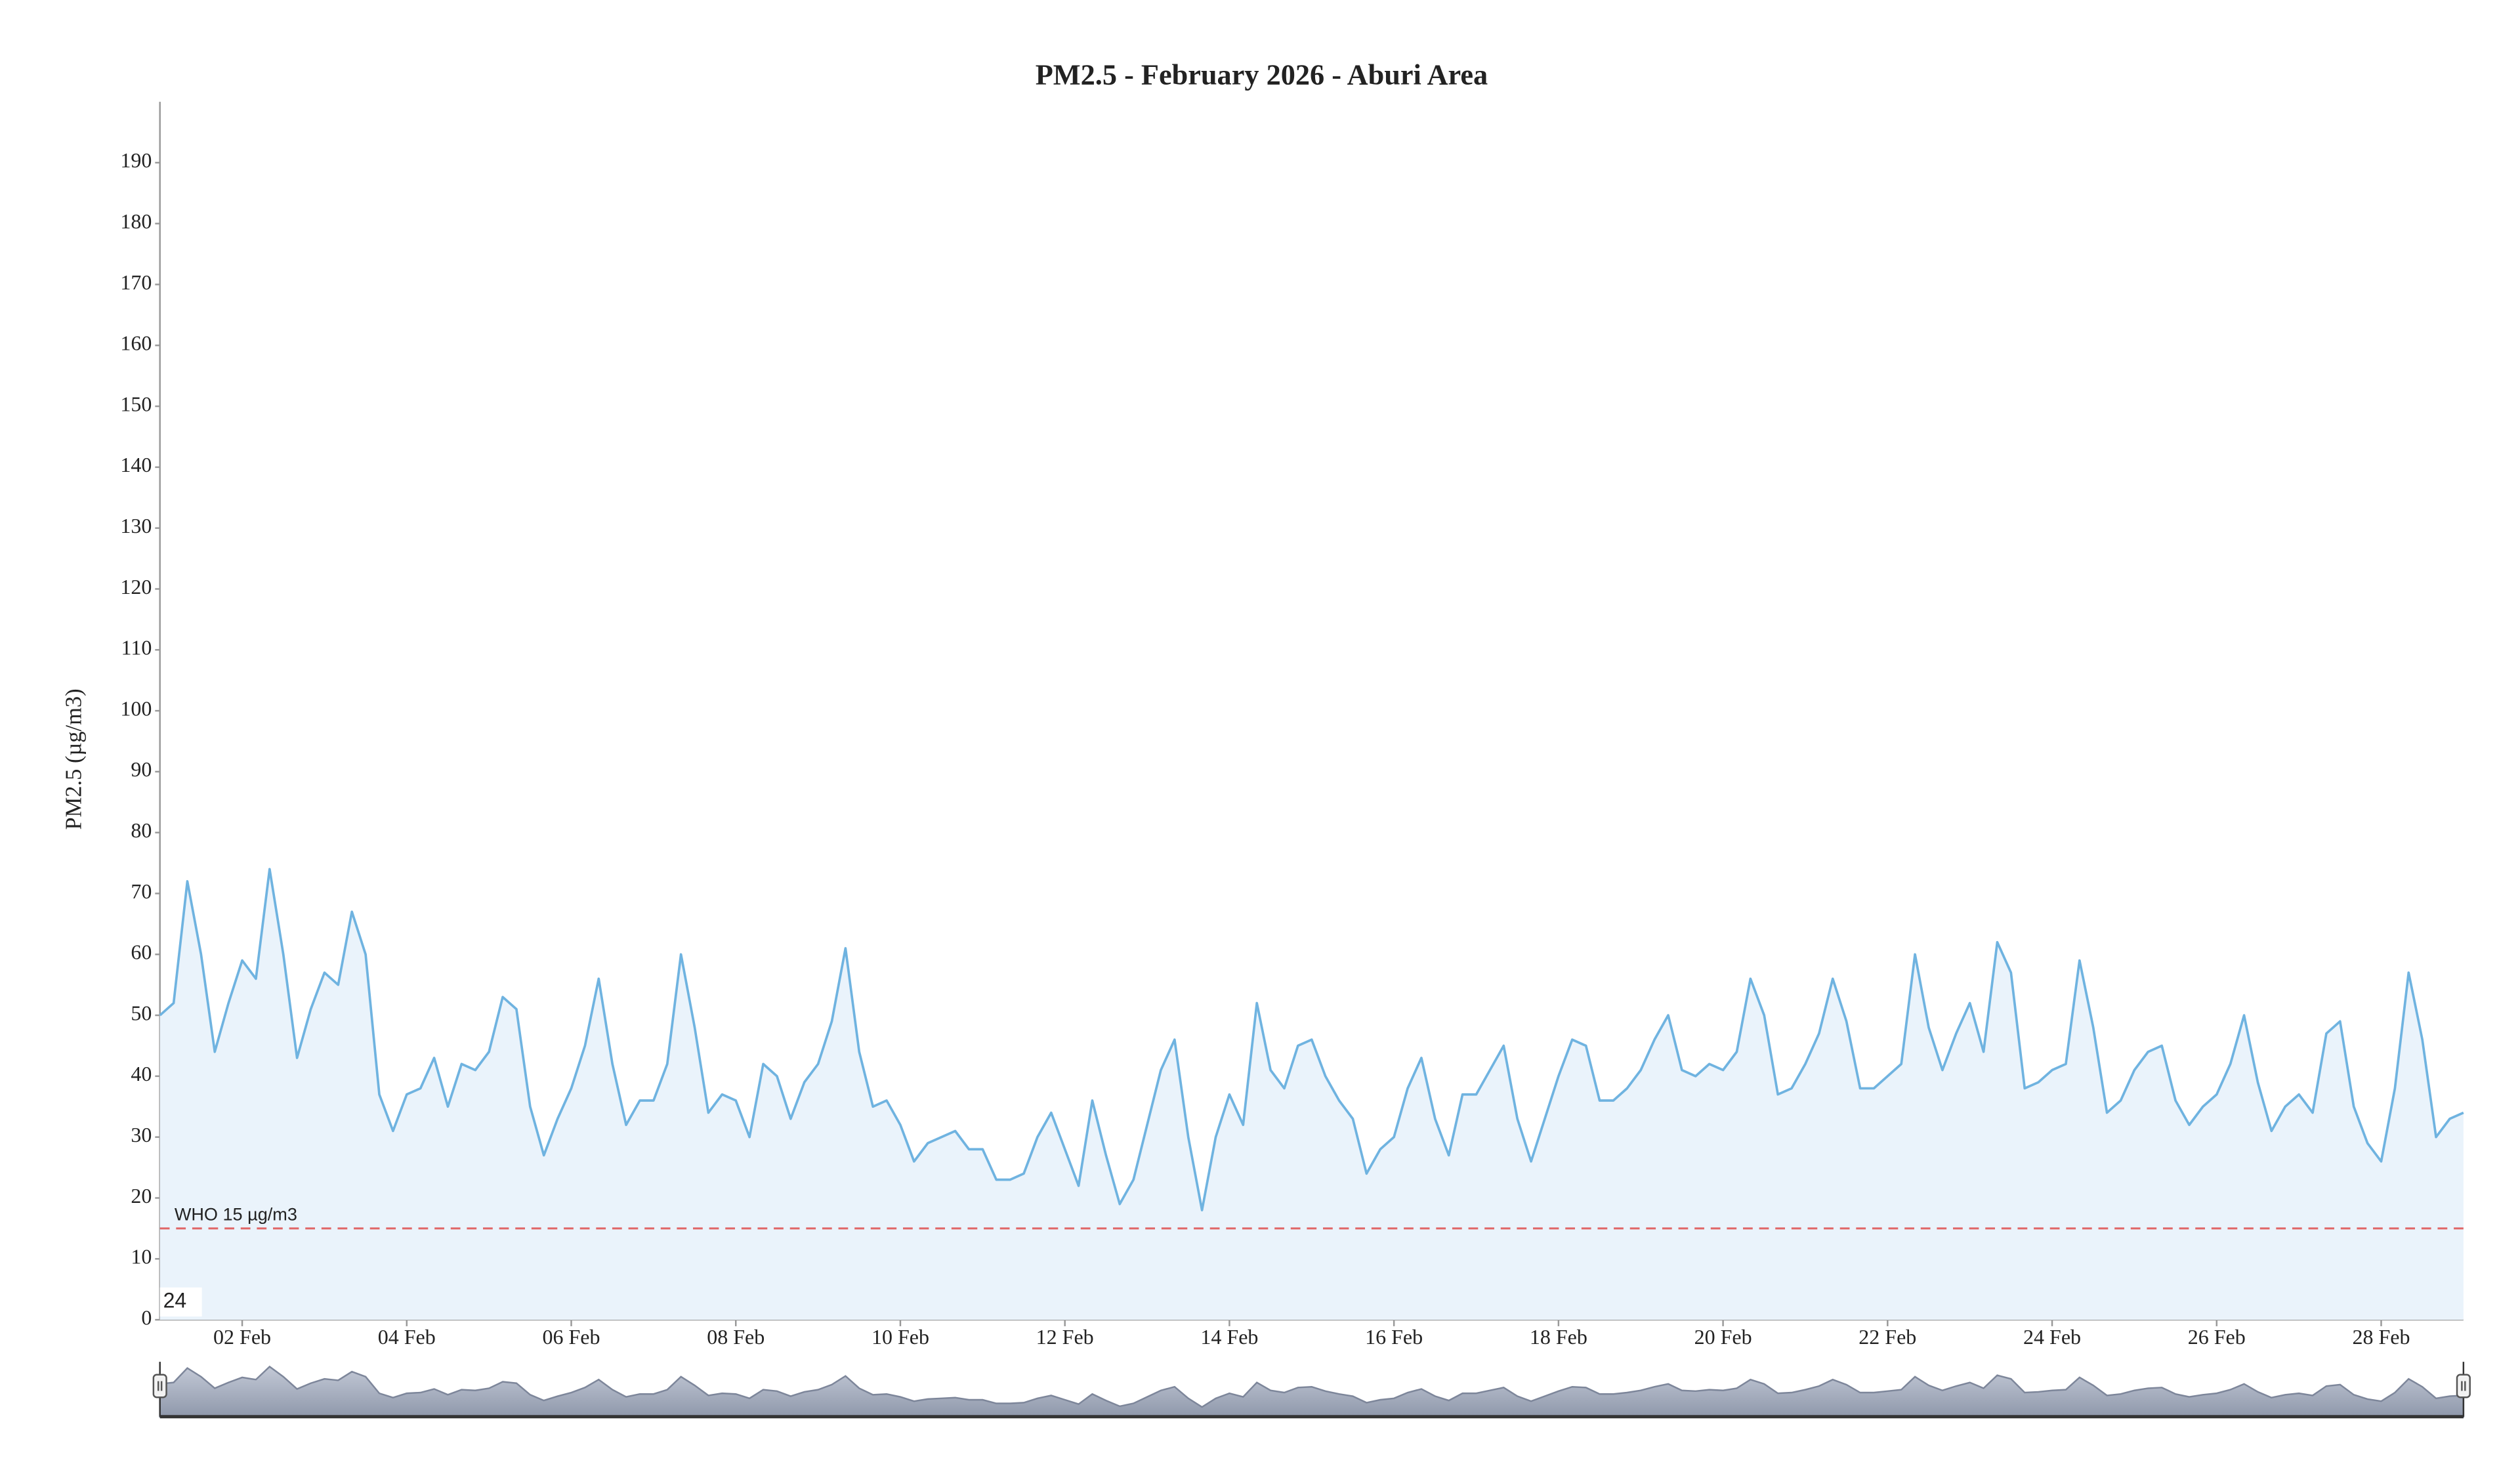  What do you see at coordinates (736, 1337) in the screenshot?
I see `x-tick-label: 08 Feb` at bounding box center [736, 1337].